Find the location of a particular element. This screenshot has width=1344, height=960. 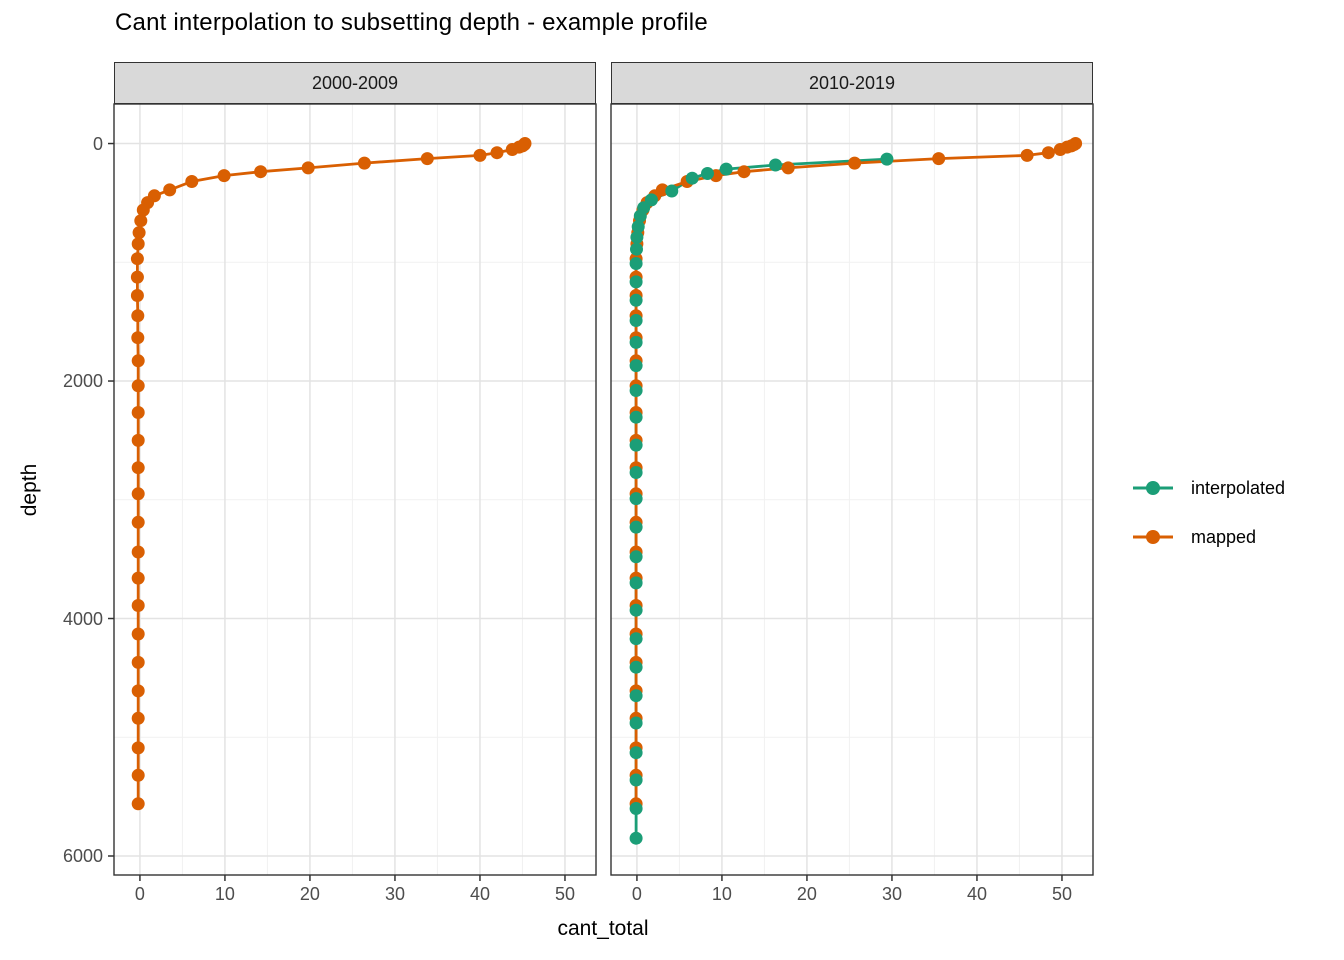

legend-item-mapped: mapped is located at coordinates (1208, 537).